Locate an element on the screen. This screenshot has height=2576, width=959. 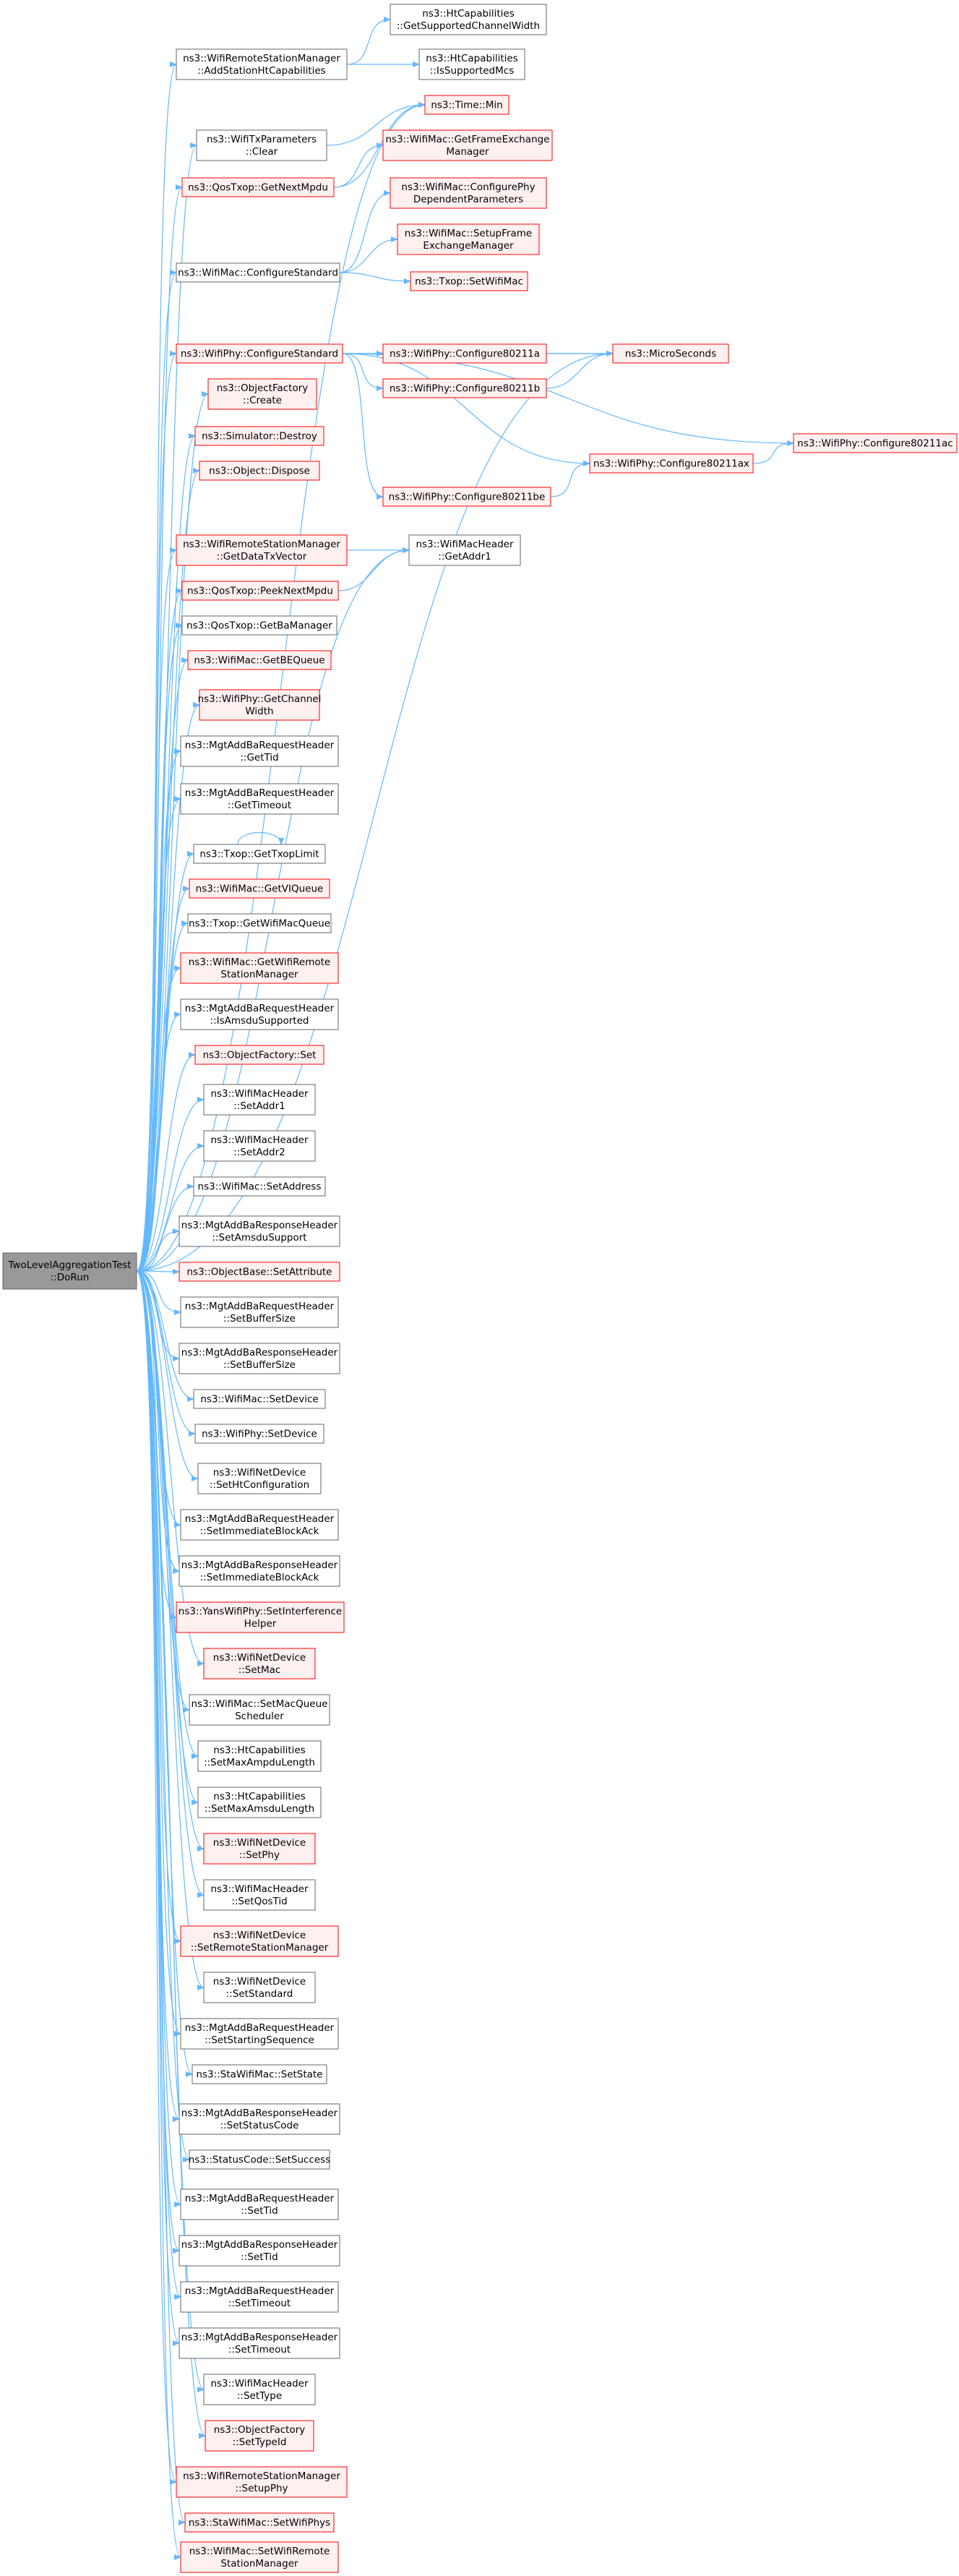
node-label: ::DoRun is located at coordinates (70, 1277).